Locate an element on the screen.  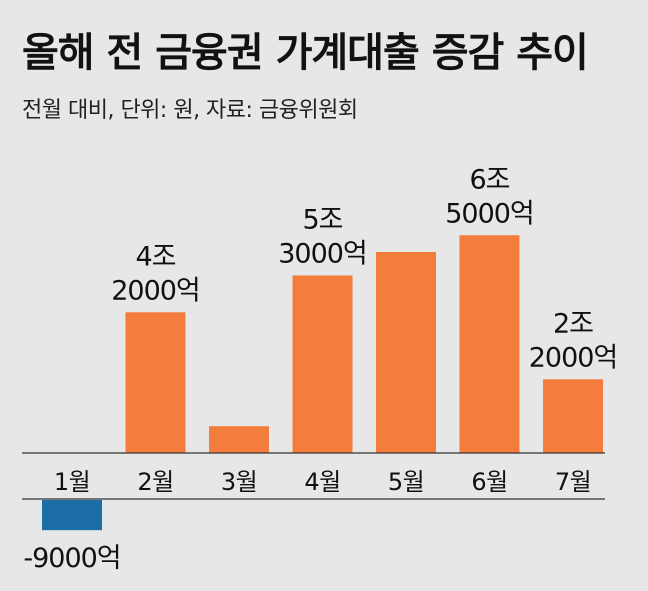
x-tick-label: 3월 is located at coordinates (239, 482).